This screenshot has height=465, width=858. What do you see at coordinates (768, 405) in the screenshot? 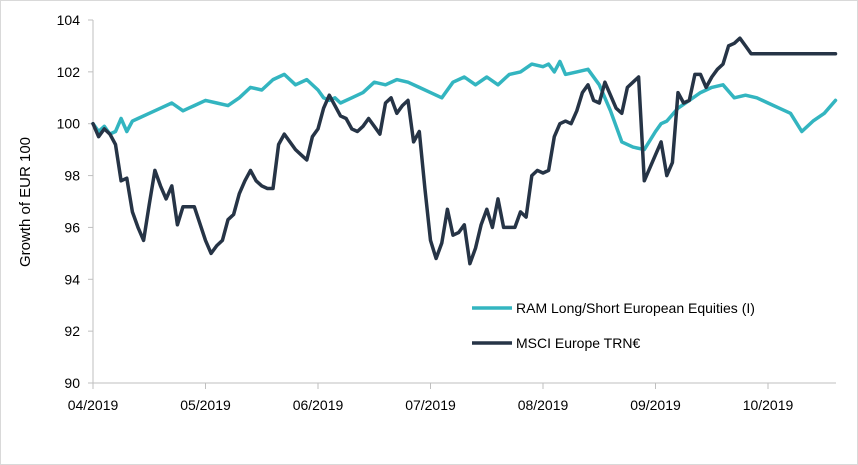
I see `x-tick-label: 10/2019` at bounding box center [768, 405].